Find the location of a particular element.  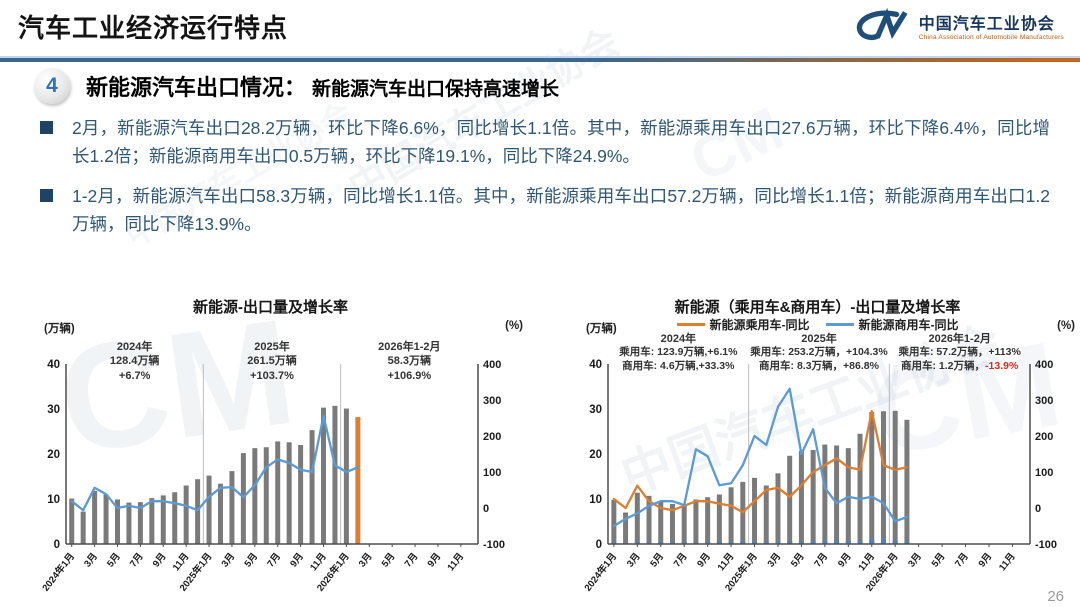

section-number-badge: 4 is located at coordinates (52, 86).